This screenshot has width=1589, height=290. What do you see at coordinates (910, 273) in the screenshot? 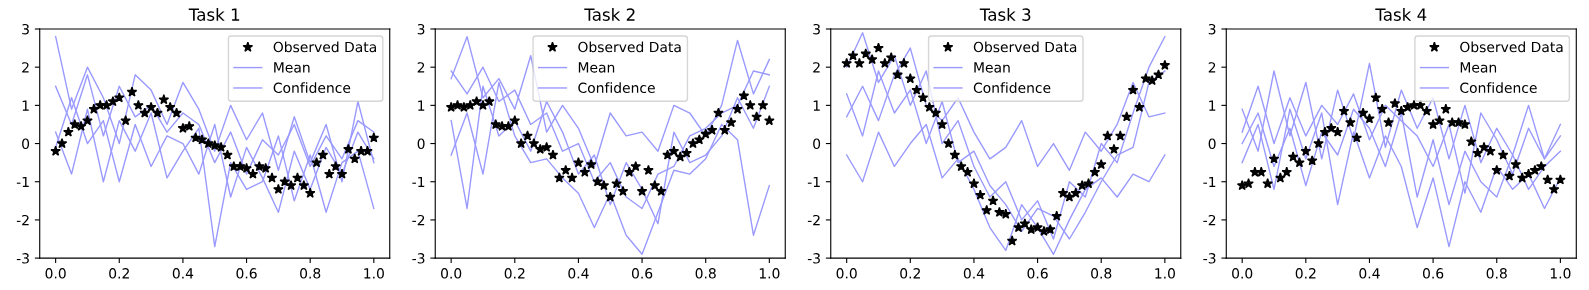
I see `x-tick-label: 0.2` at bounding box center [910, 273].